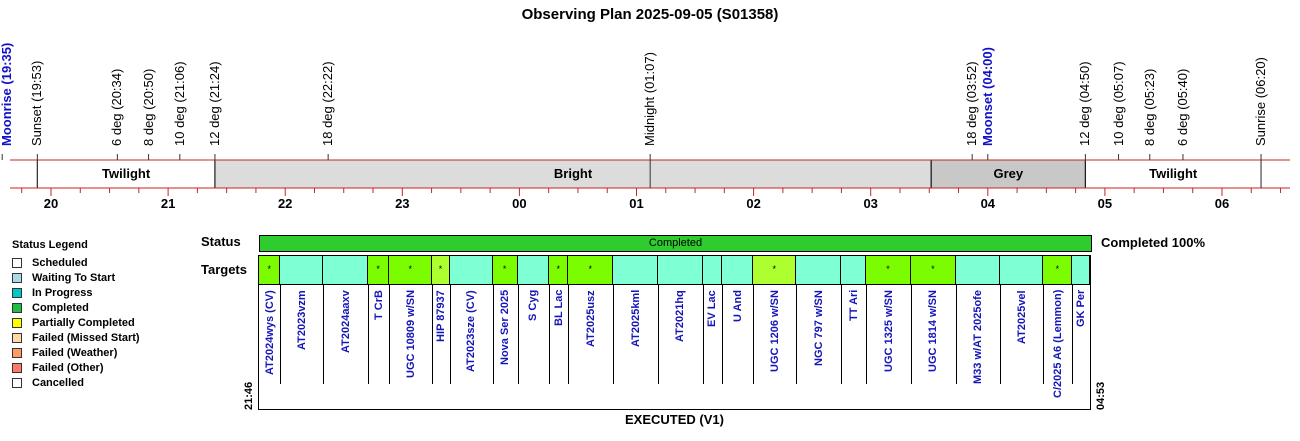 This screenshot has width=1300, height=441. What do you see at coordinates (1222, 203) in the screenshot?
I see `hour-label: 06` at bounding box center [1222, 203].